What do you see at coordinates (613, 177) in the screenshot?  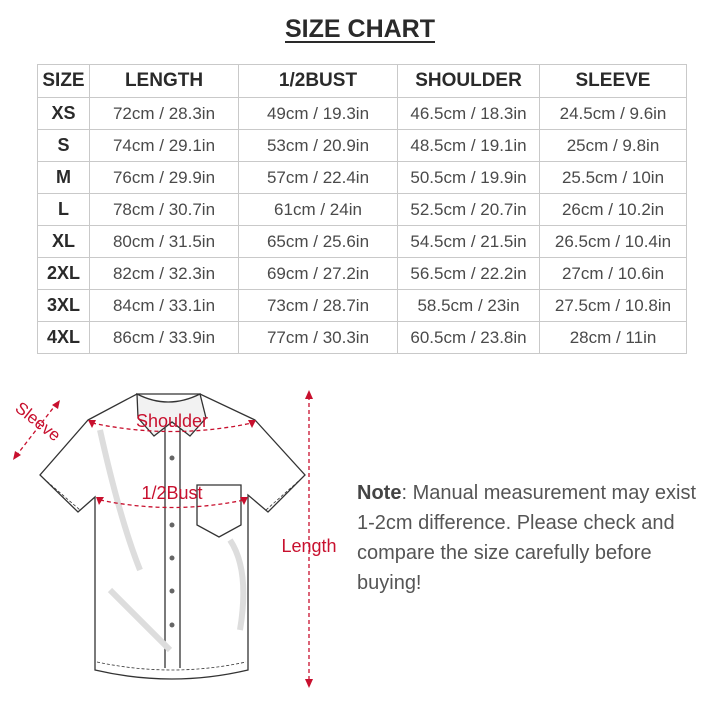 I see `sleeve-cell: 25.5cm / 10in` at bounding box center [613, 177].